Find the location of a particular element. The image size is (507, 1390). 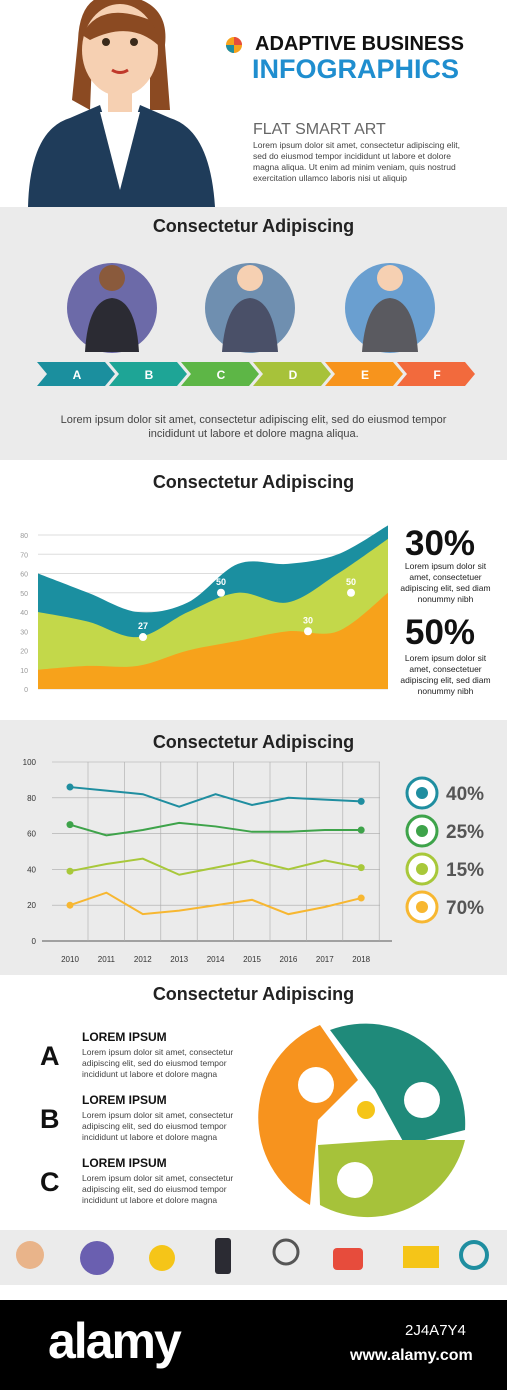

stat-value: 50% is located at coordinates (440, 632).